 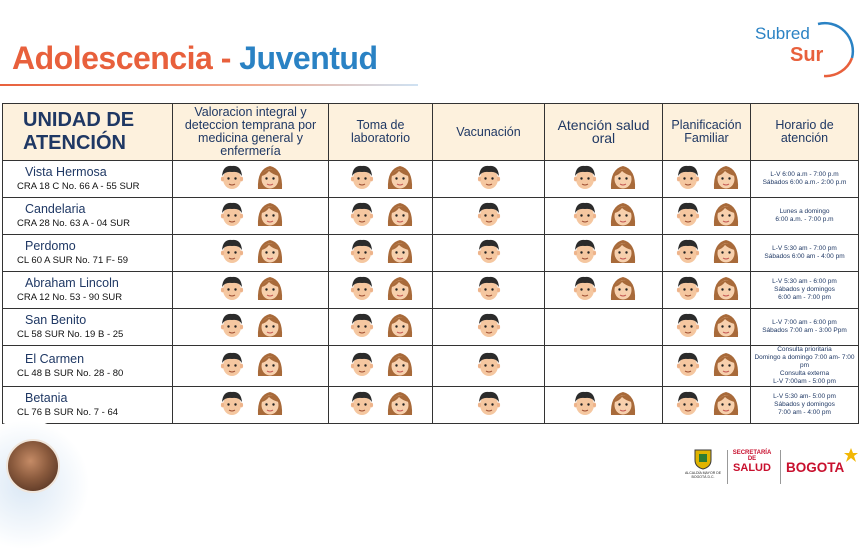 I want to click on page-title: Adolescencia - Juventud, so click(x=195, y=58).